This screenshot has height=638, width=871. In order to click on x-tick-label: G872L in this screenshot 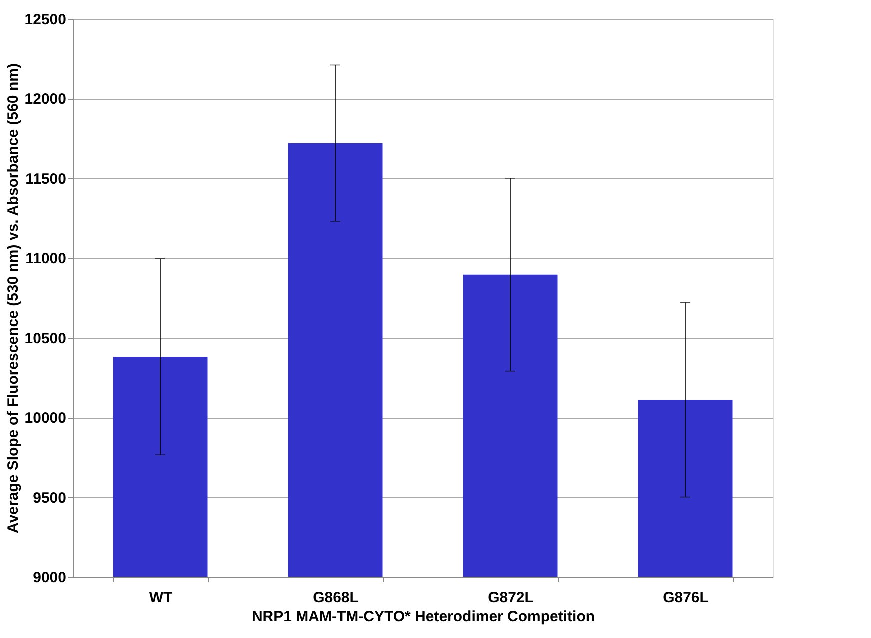, I will do `click(511, 598)`.